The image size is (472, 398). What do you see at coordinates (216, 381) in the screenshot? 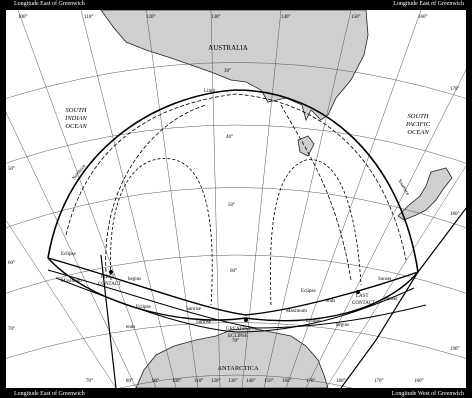
I see `longitude-bottom-label-120: 120°` at bounding box center [216, 381].